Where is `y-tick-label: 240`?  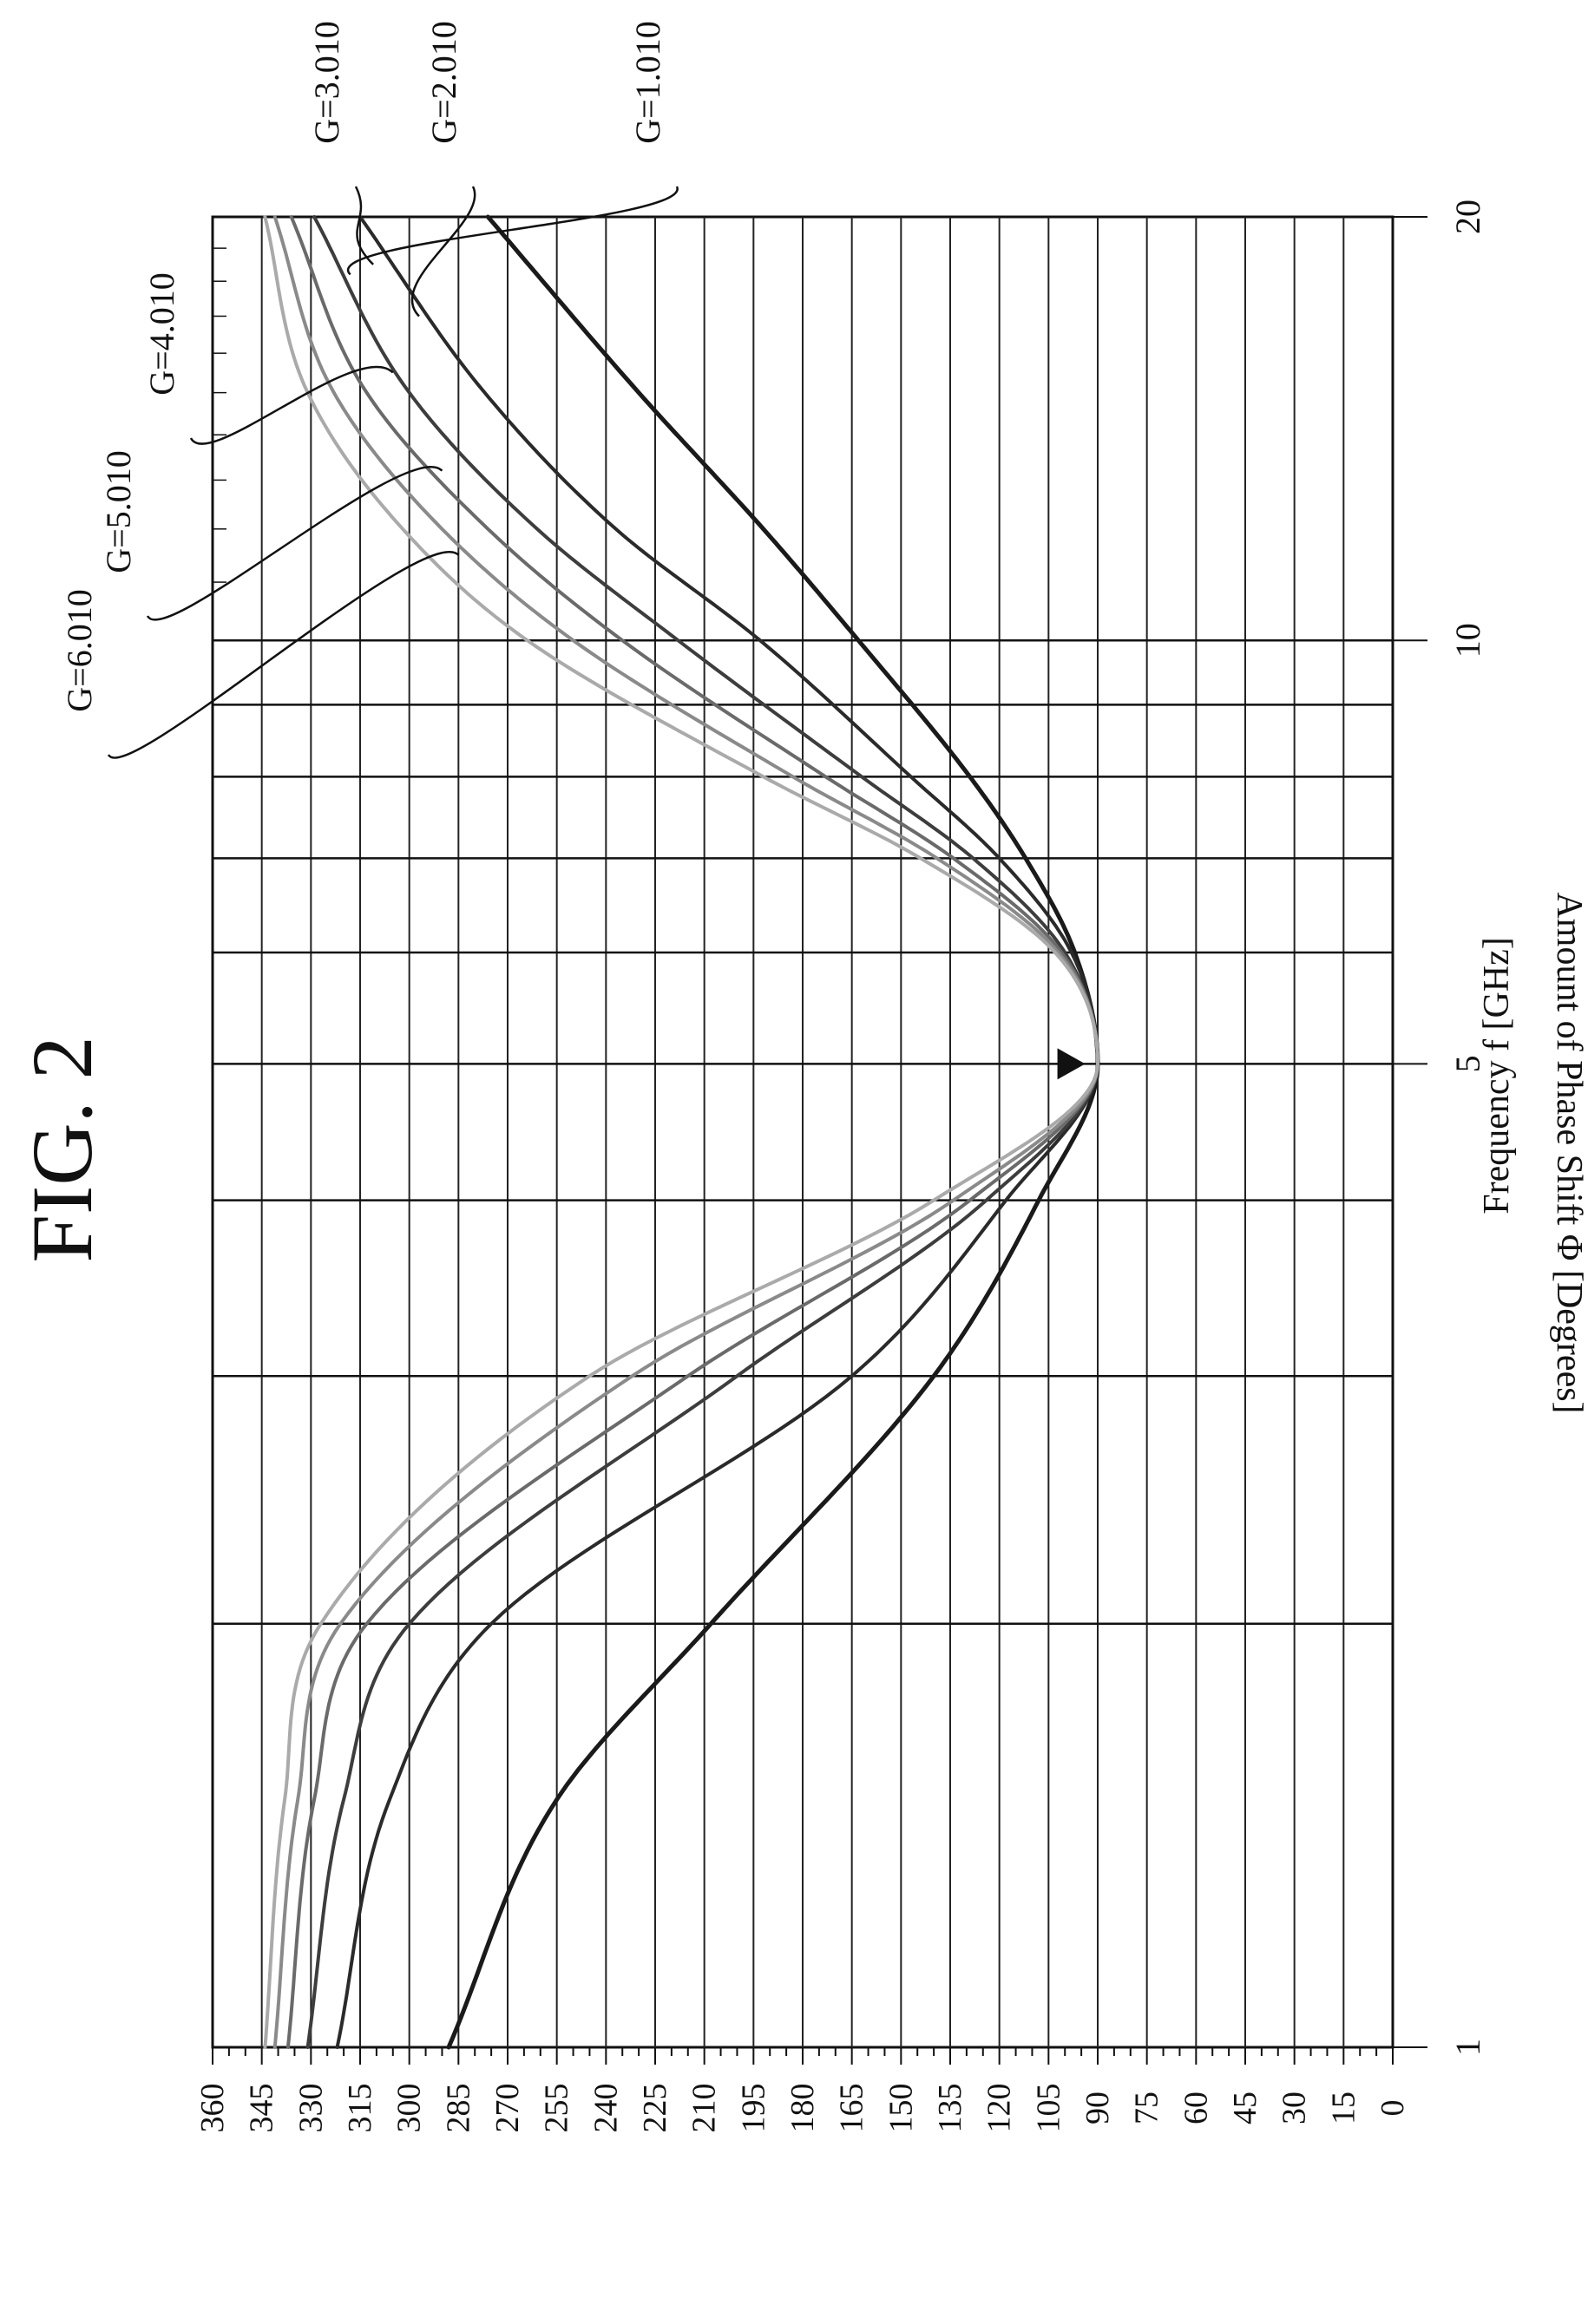 y-tick-label: 240 is located at coordinates (605, 2109).